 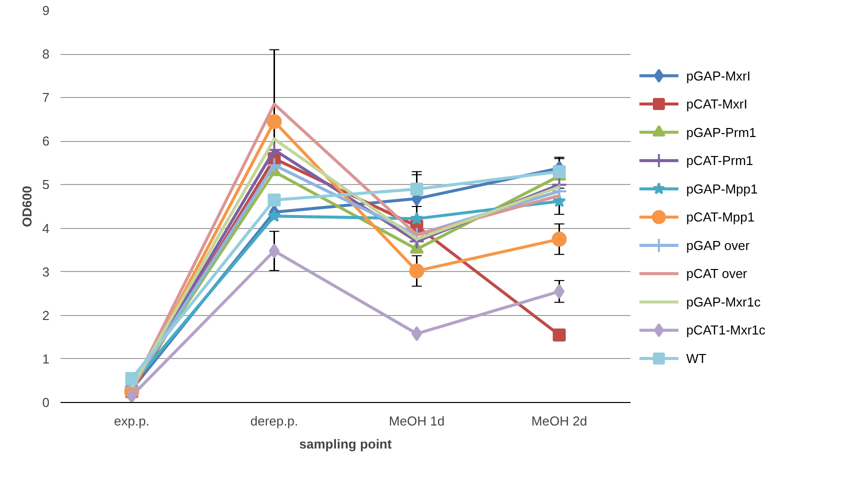 I want to click on y-tick-label: 0, so click(x=46, y=402).